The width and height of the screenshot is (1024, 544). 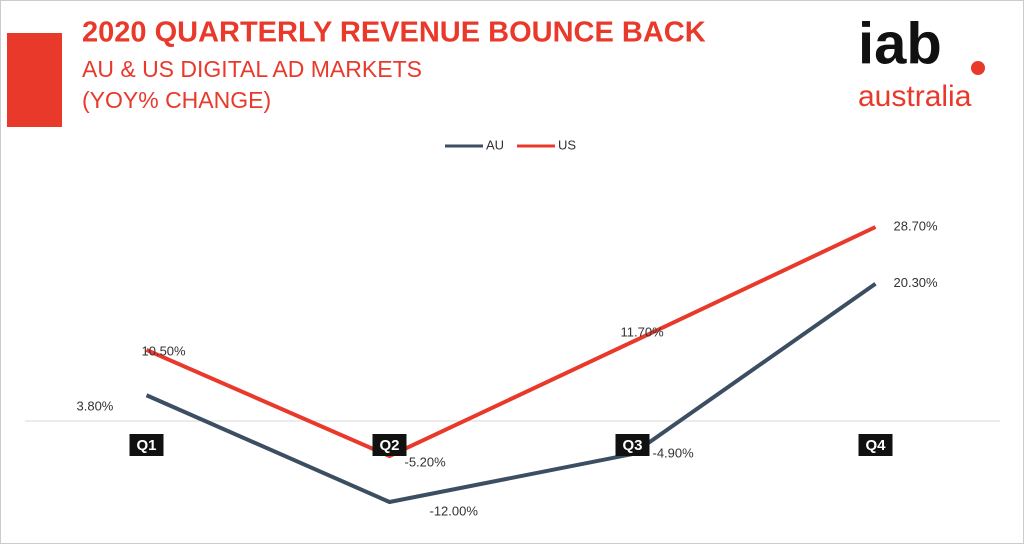 I want to click on value-label: 28.70%, so click(x=916, y=225).